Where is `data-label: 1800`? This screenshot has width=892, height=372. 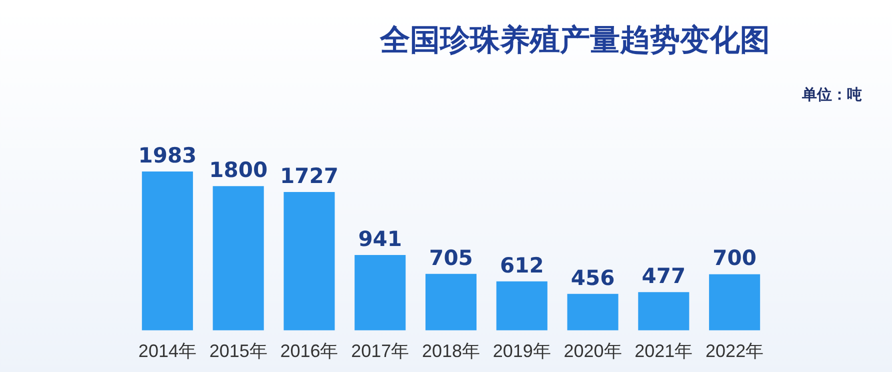
data-label: 1800 is located at coordinates (238, 170).